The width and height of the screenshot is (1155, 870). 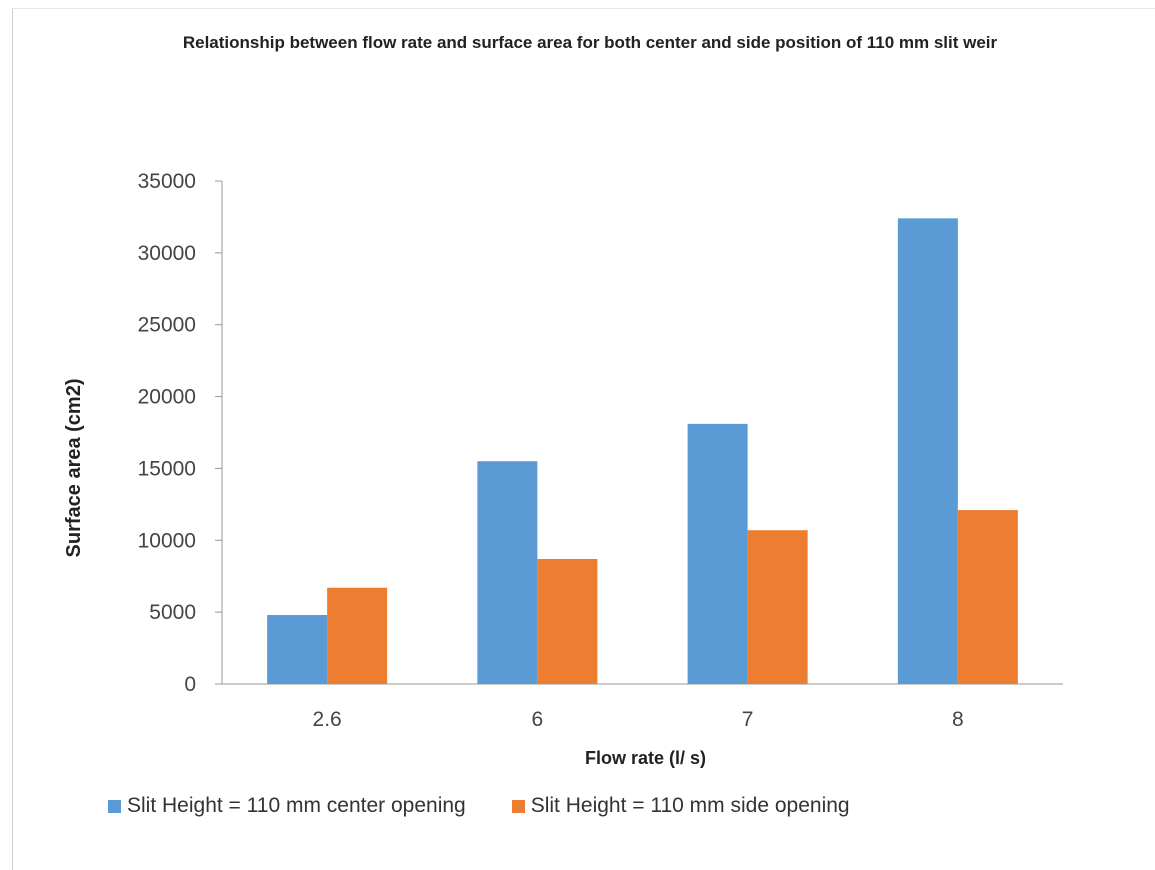 I want to click on y-tick-label: 30000, so click(x=167, y=253).